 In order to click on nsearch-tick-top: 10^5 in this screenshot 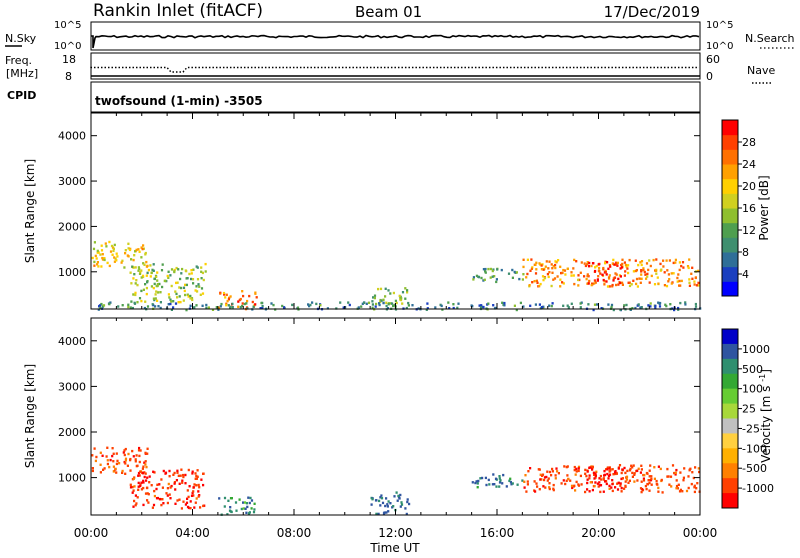, I will do `click(719, 25)`.